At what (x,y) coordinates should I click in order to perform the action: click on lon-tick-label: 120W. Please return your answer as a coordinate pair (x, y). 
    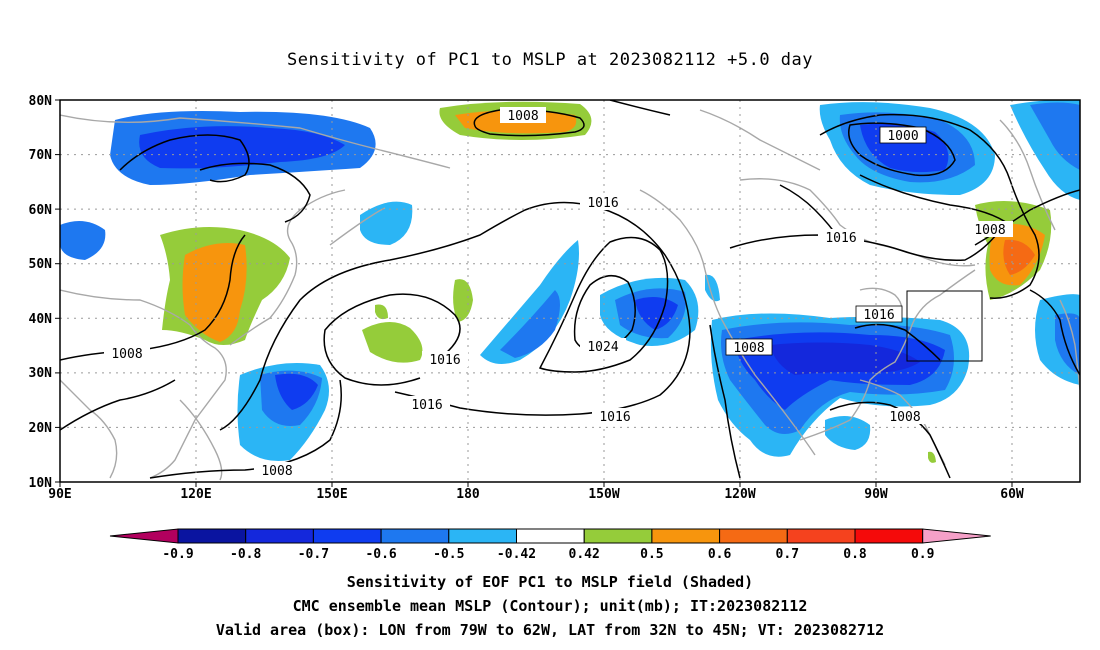
    Looking at the image, I should click on (739, 494).